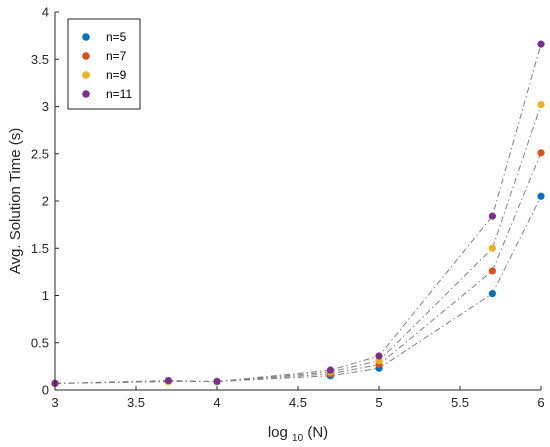 The height and width of the screenshot is (447, 550). I want to click on point-n=5-6, so click(541, 196).